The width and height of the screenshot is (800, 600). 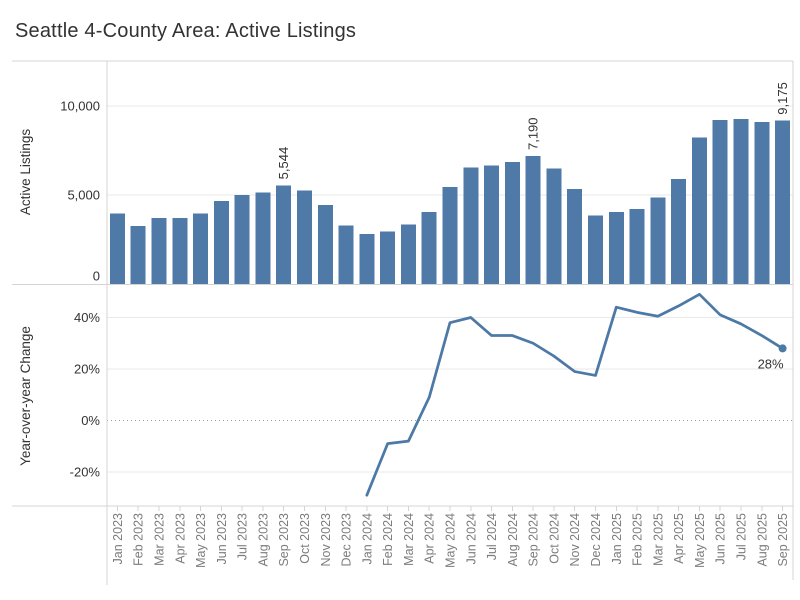 I want to click on x-tick-label: Oct 2023, so click(x=305, y=538).